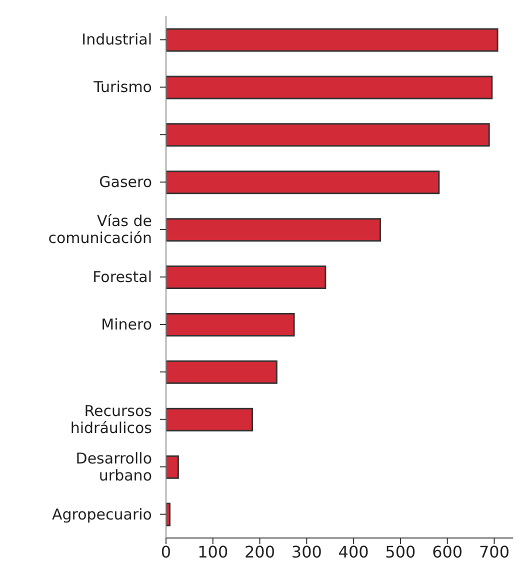  What do you see at coordinates (447, 552) in the screenshot?
I see `x-tick-label: 600` at bounding box center [447, 552].